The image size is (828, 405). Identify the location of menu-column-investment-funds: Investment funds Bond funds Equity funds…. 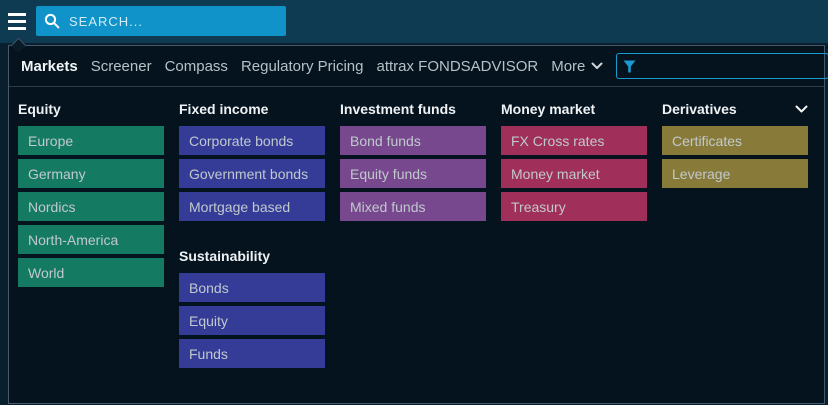
(413, 236).